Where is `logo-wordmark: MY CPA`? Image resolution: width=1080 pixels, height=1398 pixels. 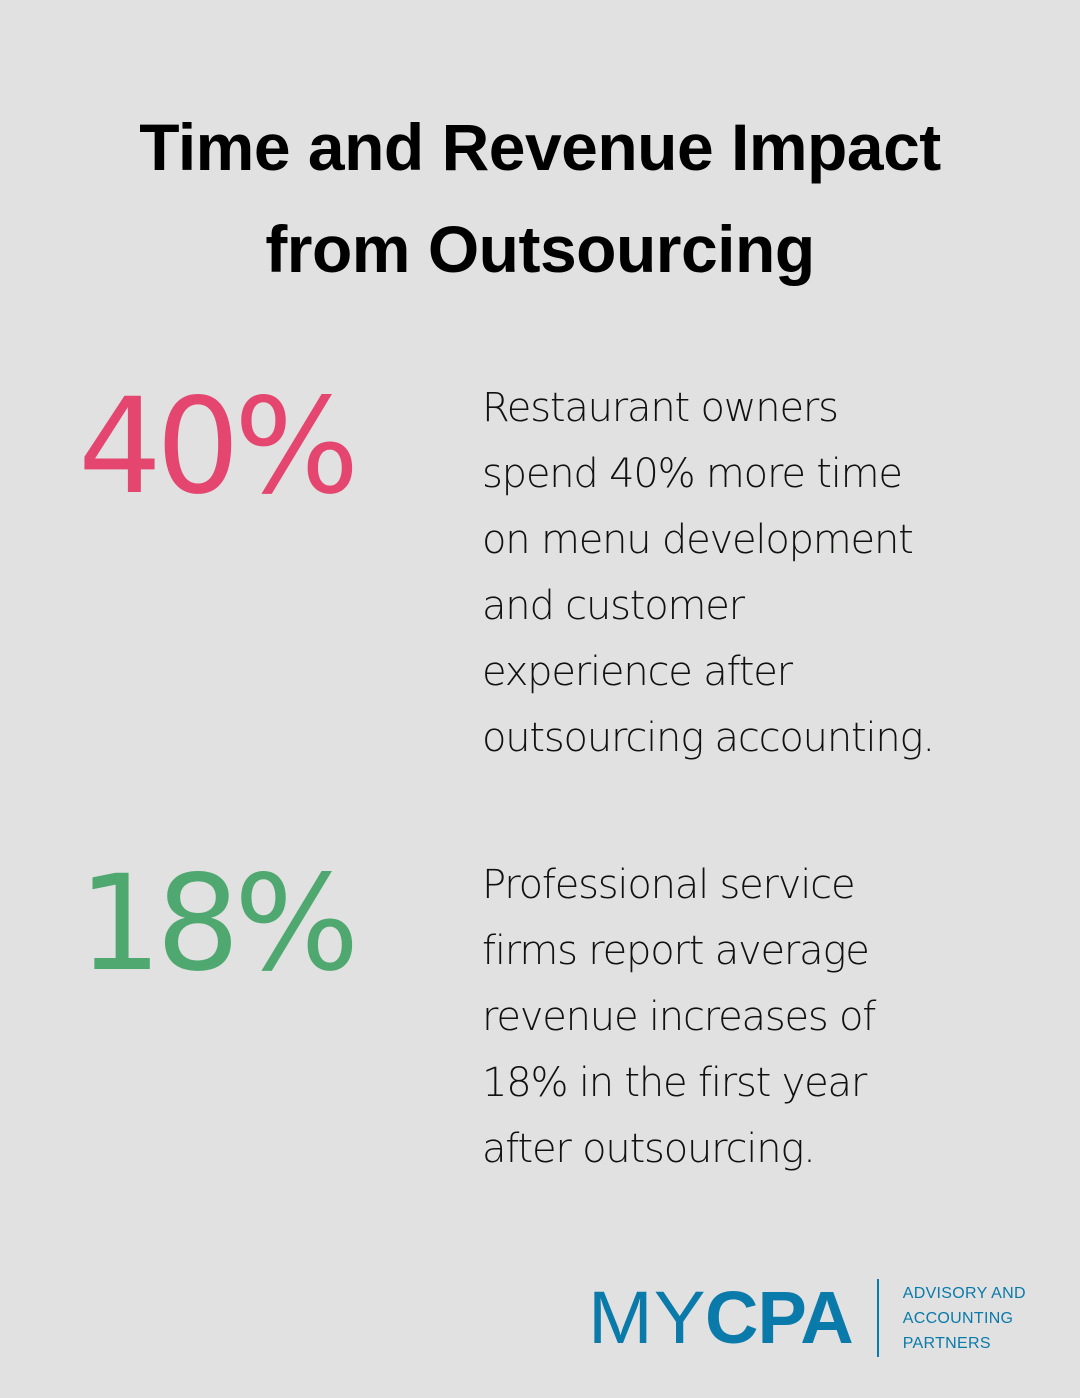
logo-wordmark: MY CPA is located at coordinates (721, 1317).